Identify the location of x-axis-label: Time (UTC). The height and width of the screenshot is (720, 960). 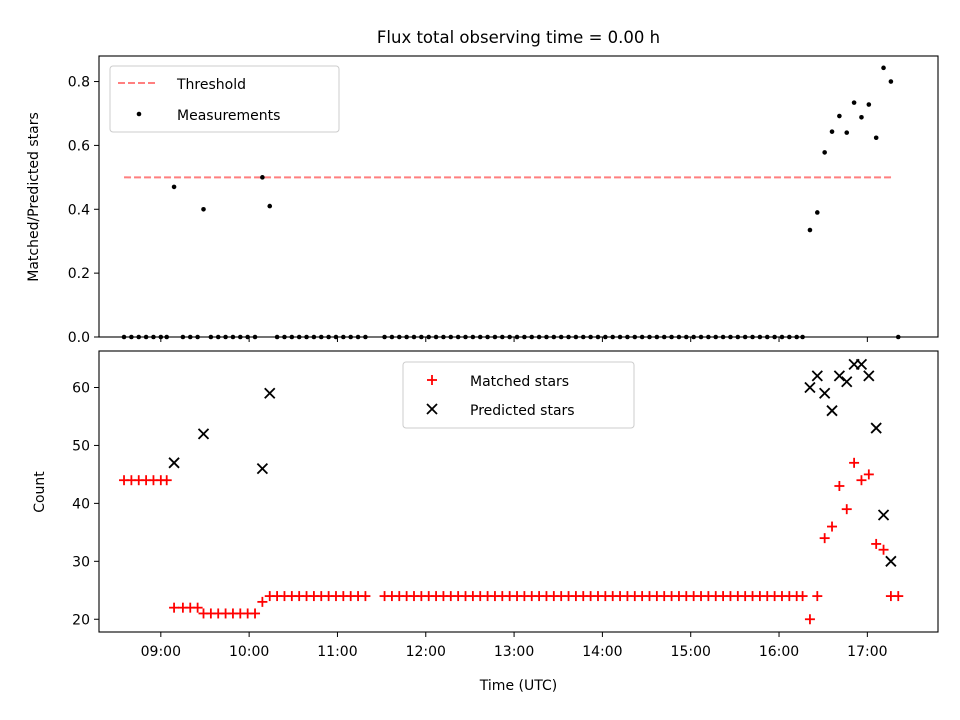
(518, 686).